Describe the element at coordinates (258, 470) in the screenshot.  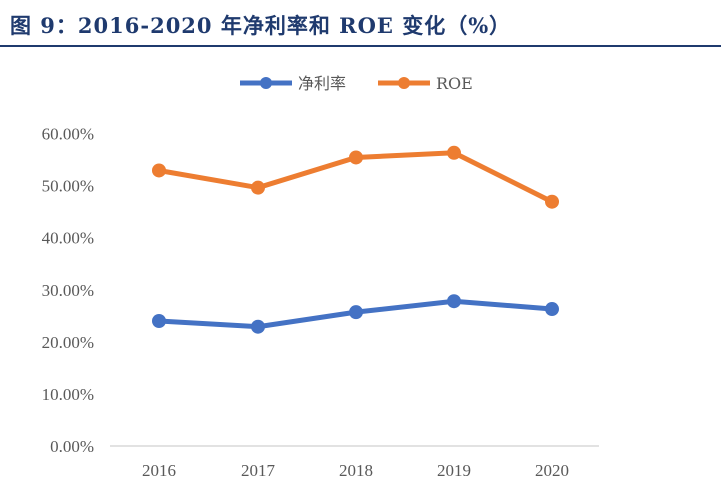
I see `x-tick-label: 2017` at that location.